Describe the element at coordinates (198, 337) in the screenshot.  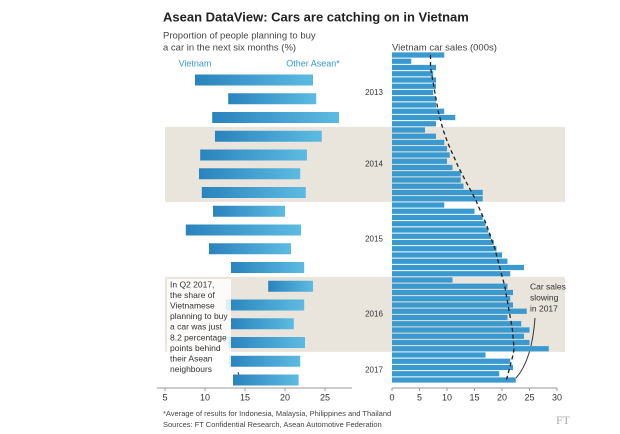
I see `annotation: 8.2 percentage` at that location.